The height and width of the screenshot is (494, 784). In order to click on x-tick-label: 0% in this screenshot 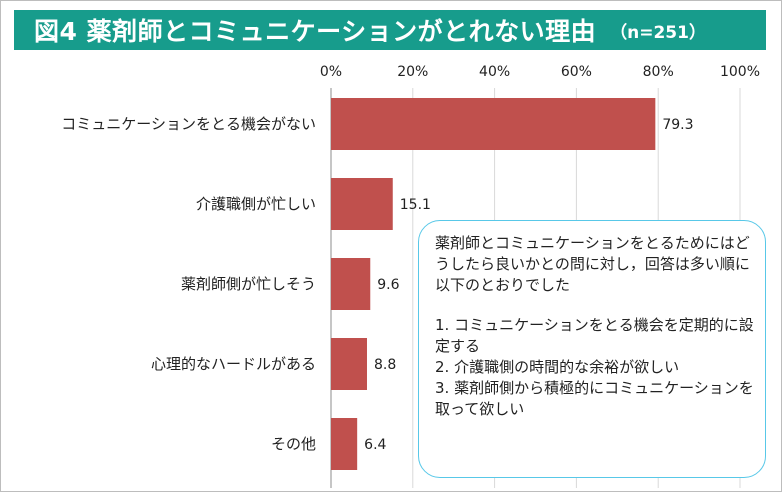, I will do `click(331, 72)`.